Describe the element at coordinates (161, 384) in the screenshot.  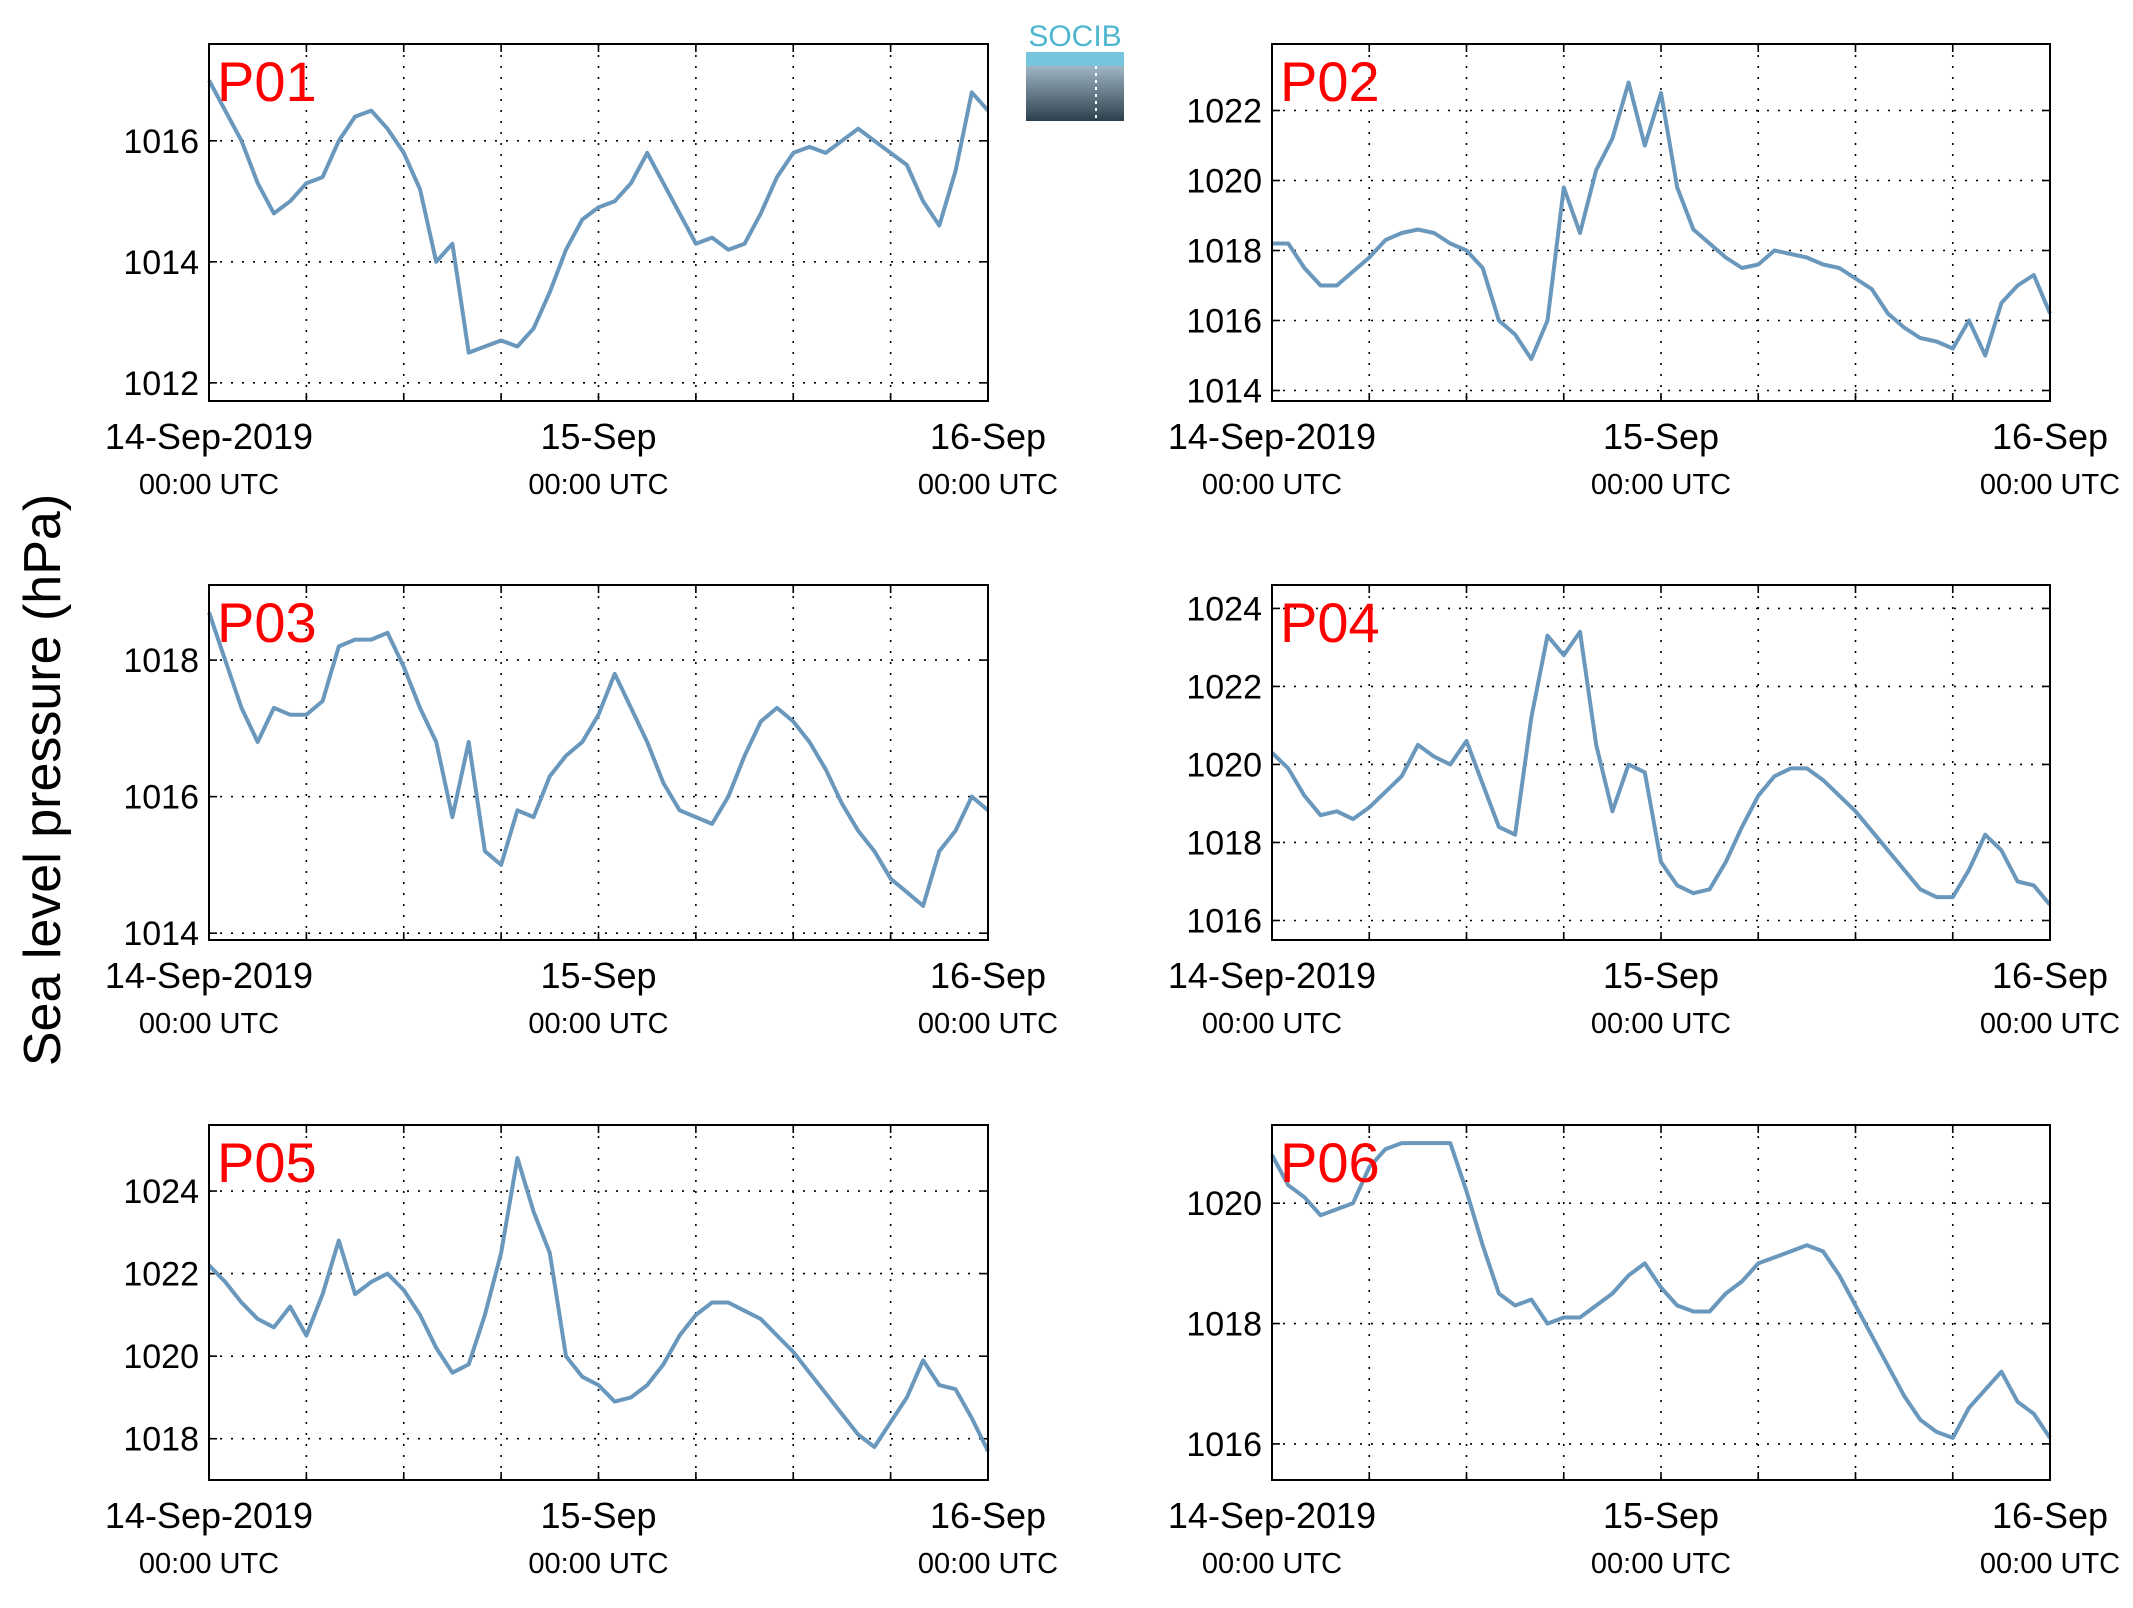
I see `y-tick-label: 1012` at that location.